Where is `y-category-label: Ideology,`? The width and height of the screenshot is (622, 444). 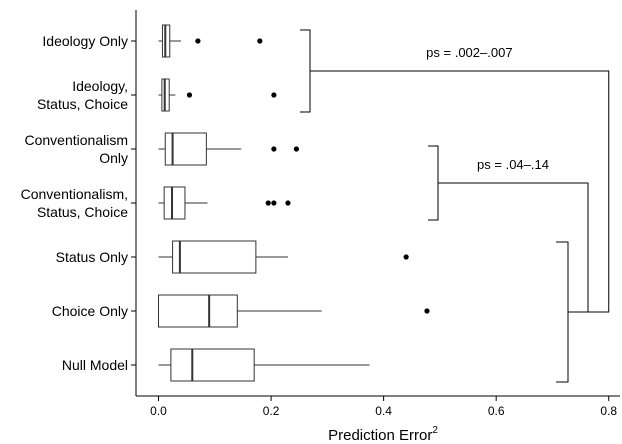
y-category-label: Ideology, is located at coordinates (100, 86).